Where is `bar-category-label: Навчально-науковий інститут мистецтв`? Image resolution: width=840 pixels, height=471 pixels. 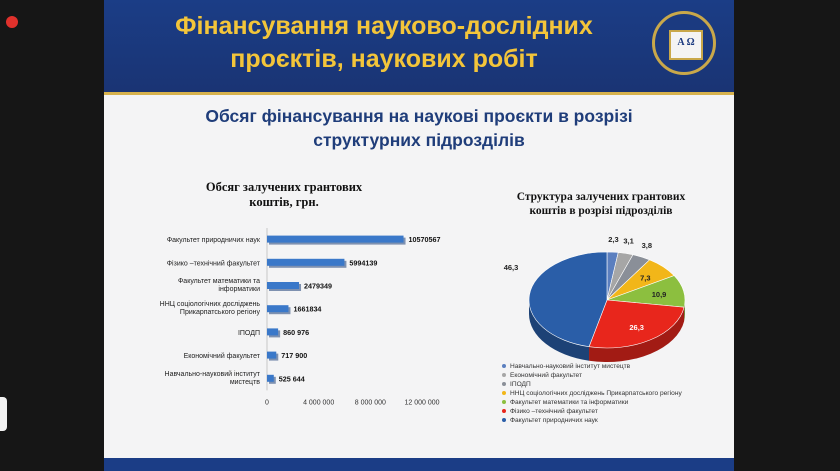 bar-category-label: Навчально-науковий інститут мистецтв is located at coordinates (213, 378).